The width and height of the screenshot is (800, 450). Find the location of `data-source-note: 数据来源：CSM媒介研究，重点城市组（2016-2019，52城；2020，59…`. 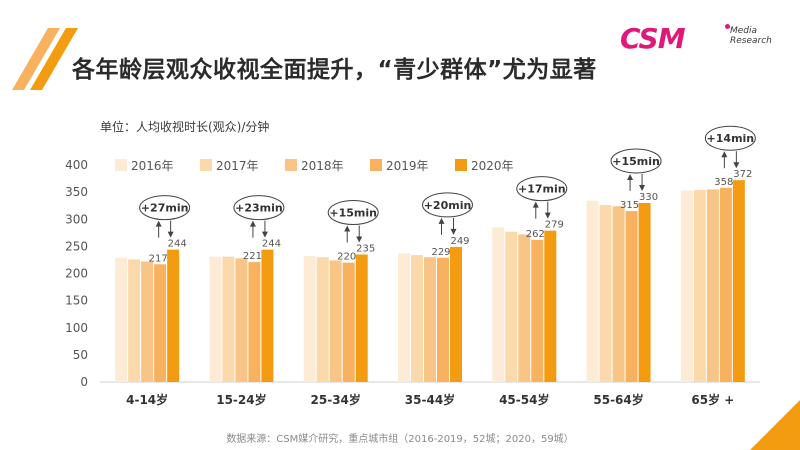

data-source-note: 数据来源：CSM媒介研究，重点城市组（2016-2019，52城；2020，59… is located at coordinates (400, 439).